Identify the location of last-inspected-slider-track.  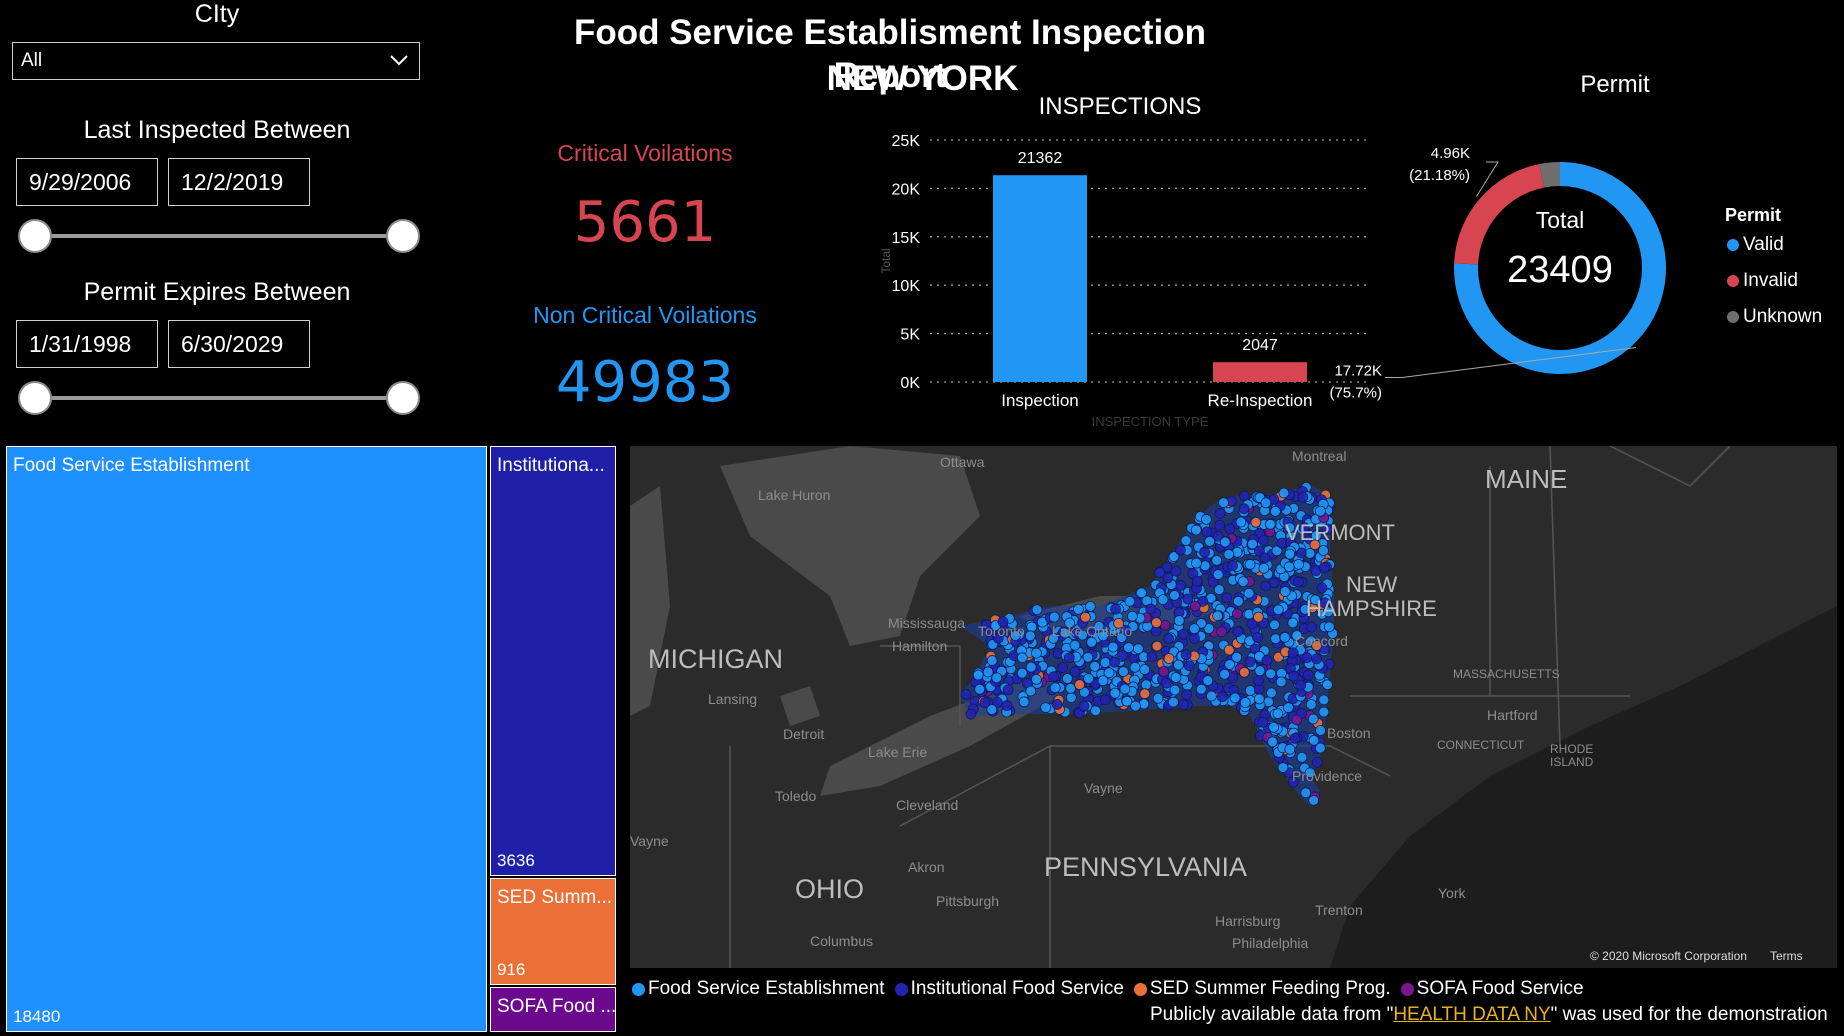
(219, 236).